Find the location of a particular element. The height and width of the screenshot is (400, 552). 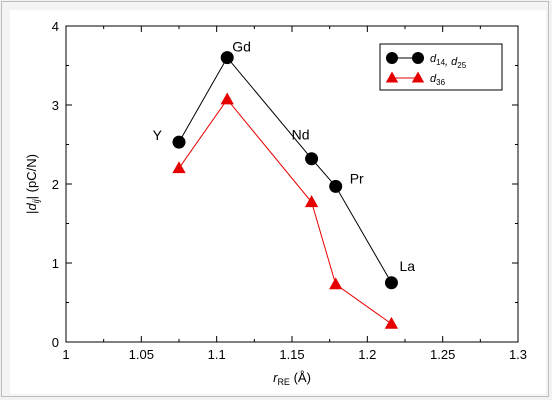

point-label: Pr is located at coordinates (357, 178).